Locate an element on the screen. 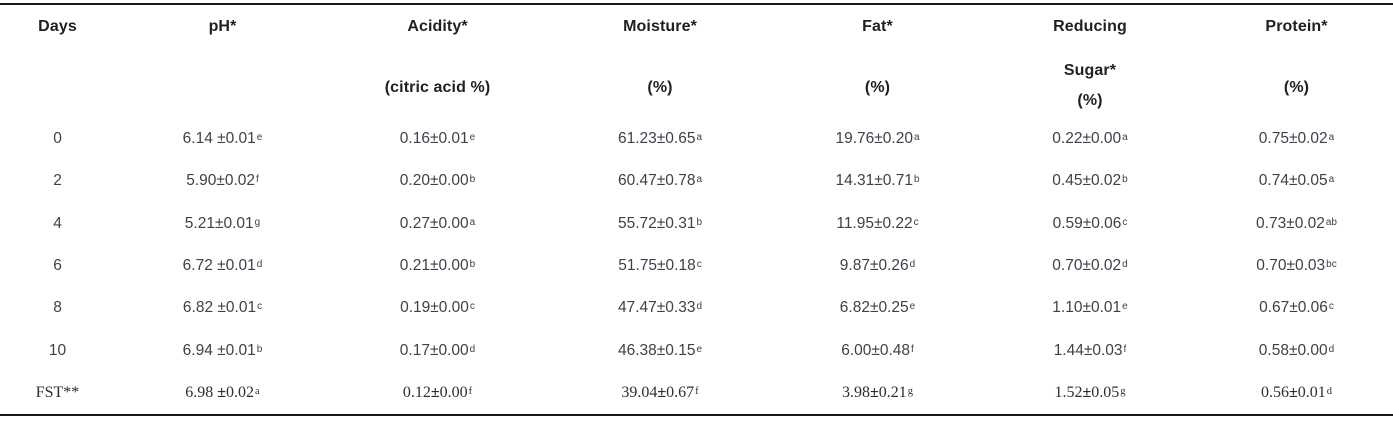 The image size is (1393, 423). measurement-value: 0.21±0.00 is located at coordinates (434, 266).